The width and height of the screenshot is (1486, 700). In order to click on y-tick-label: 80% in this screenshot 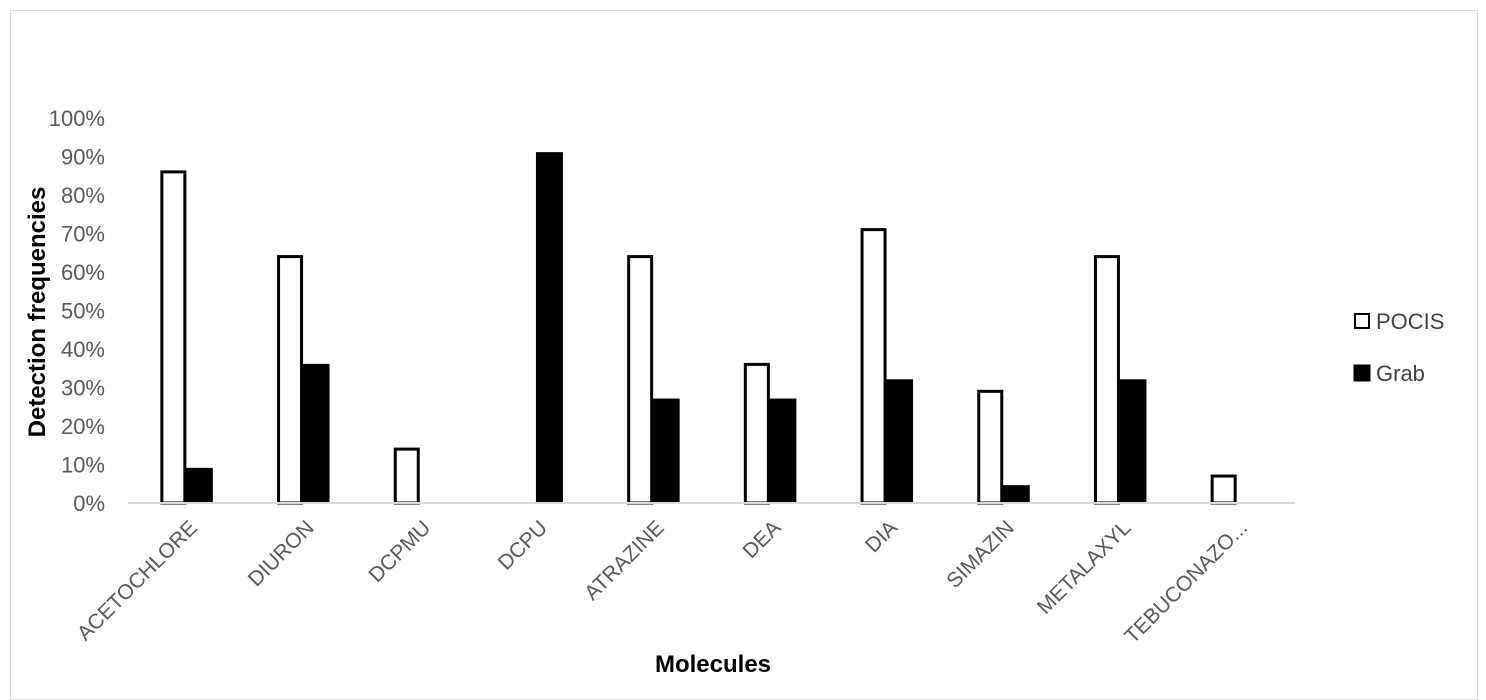, I will do `click(83, 195)`.